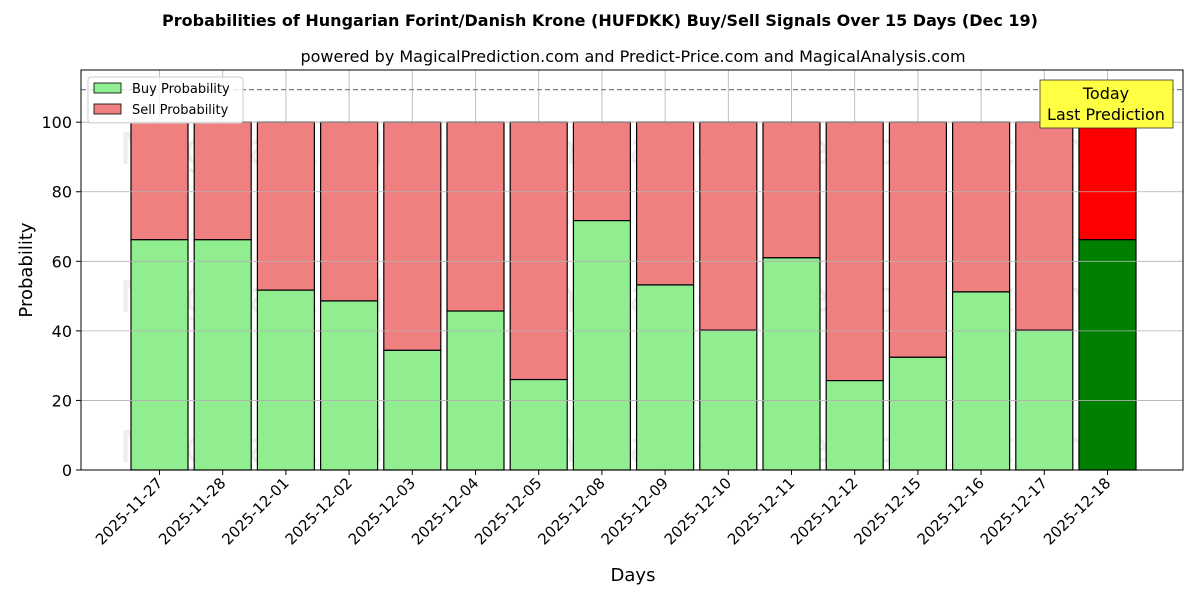  What do you see at coordinates (824, 511) in the screenshot?
I see `x-tick-label: 2025-12-12` at bounding box center [824, 511].